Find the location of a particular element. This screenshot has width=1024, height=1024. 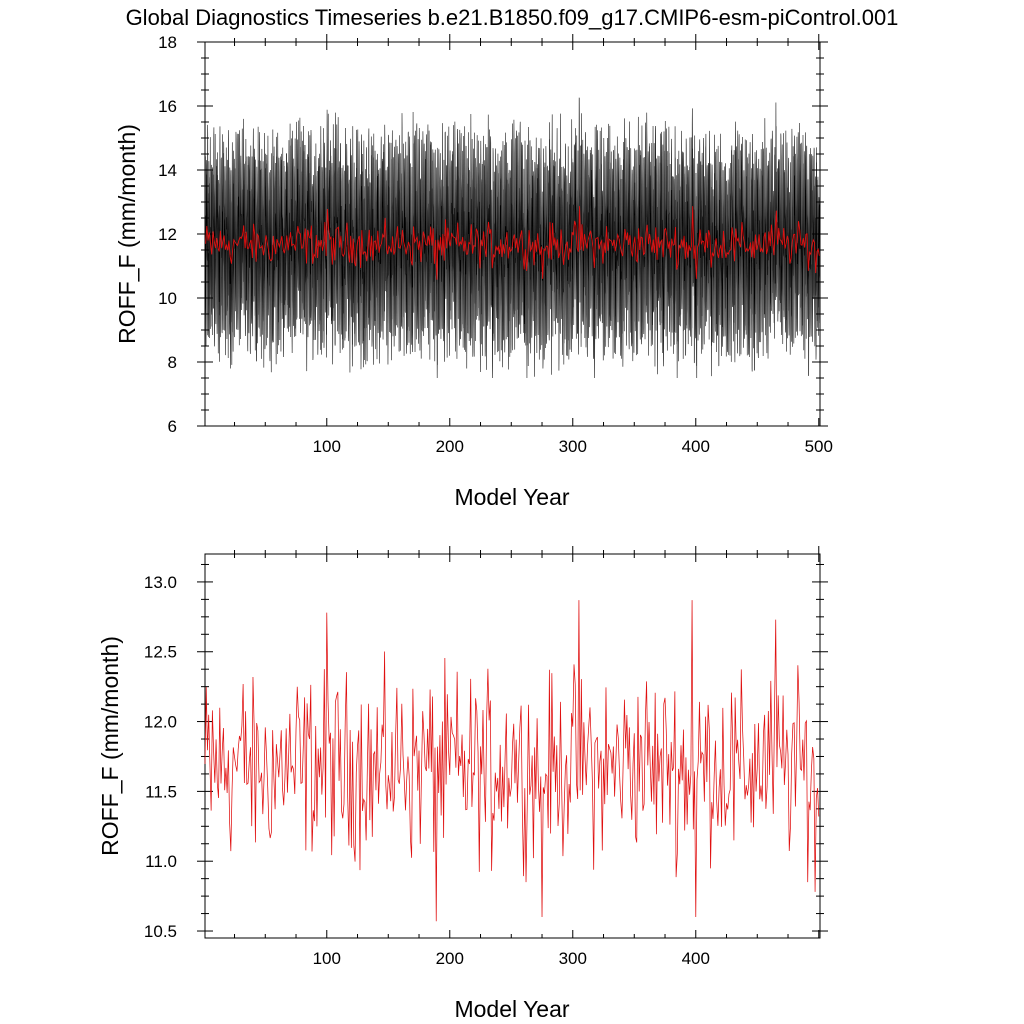

y-tick-label: 13.0 is located at coordinates (160, 582).